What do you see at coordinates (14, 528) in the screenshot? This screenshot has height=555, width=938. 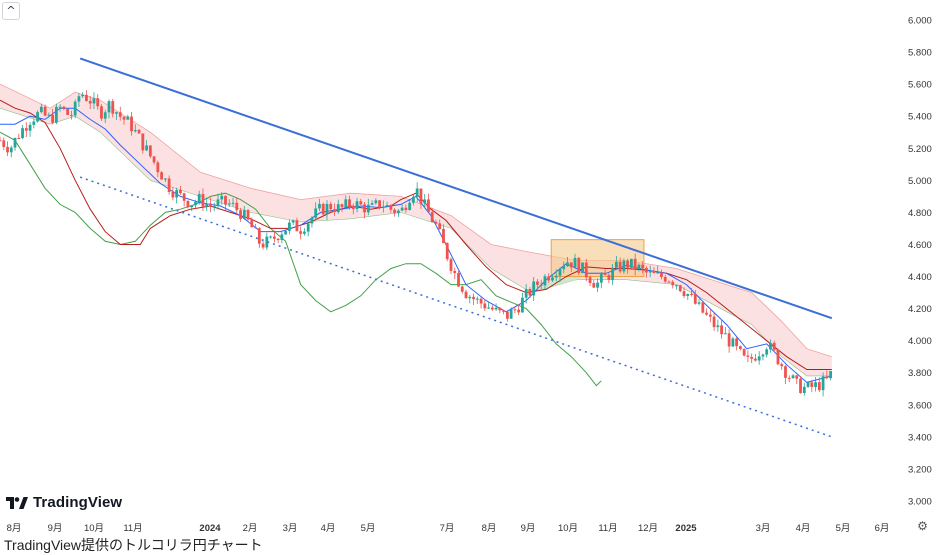 I see `x-tick-label: 8月` at bounding box center [14, 528].